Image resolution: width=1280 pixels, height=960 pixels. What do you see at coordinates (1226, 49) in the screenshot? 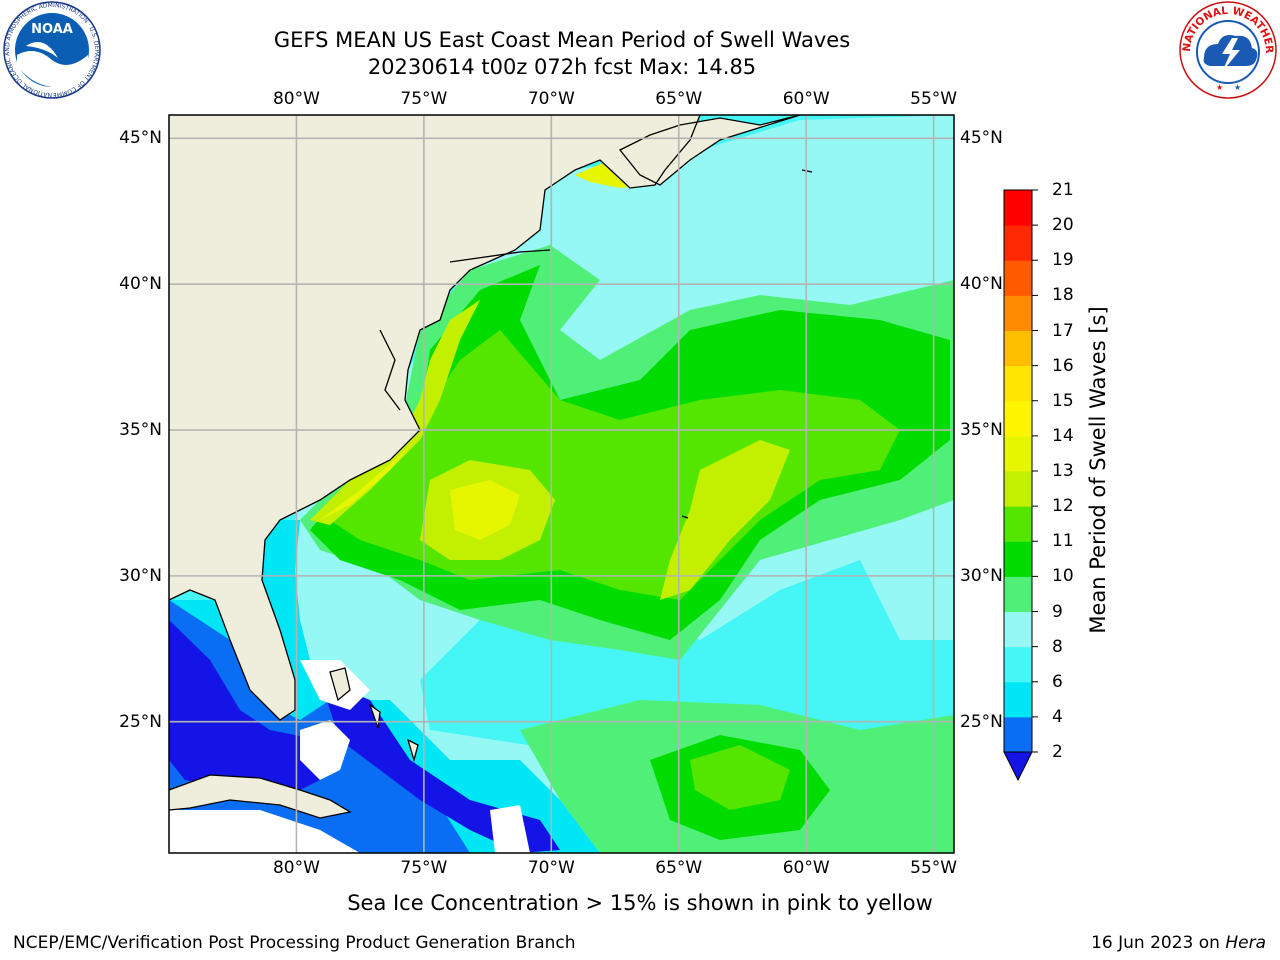
I see `national-weather-service-seal-icon: NATIONAL WEATHER SERVICE ★ ★` at bounding box center [1226, 49].